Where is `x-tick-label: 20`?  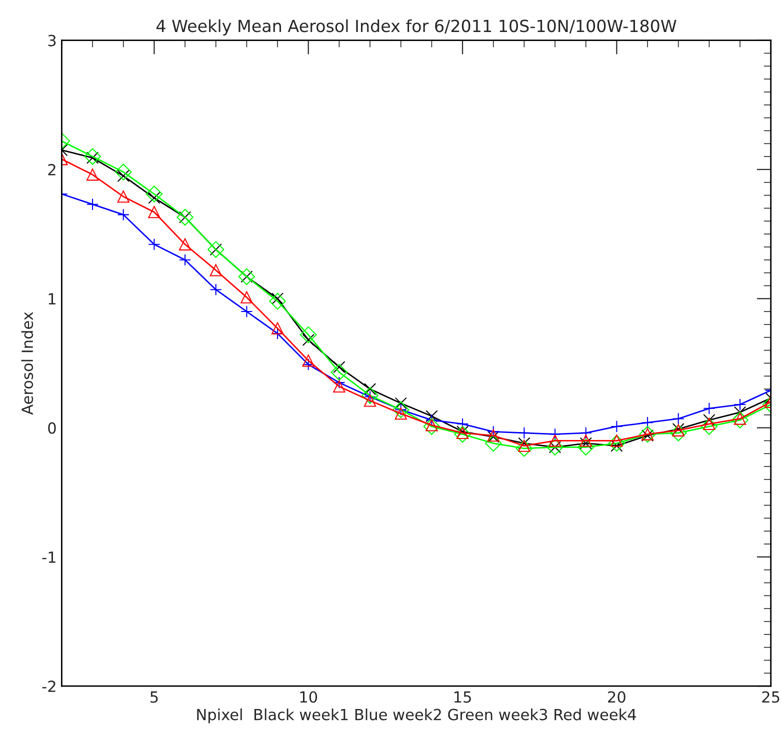 x-tick-label: 20 is located at coordinates (617, 697).